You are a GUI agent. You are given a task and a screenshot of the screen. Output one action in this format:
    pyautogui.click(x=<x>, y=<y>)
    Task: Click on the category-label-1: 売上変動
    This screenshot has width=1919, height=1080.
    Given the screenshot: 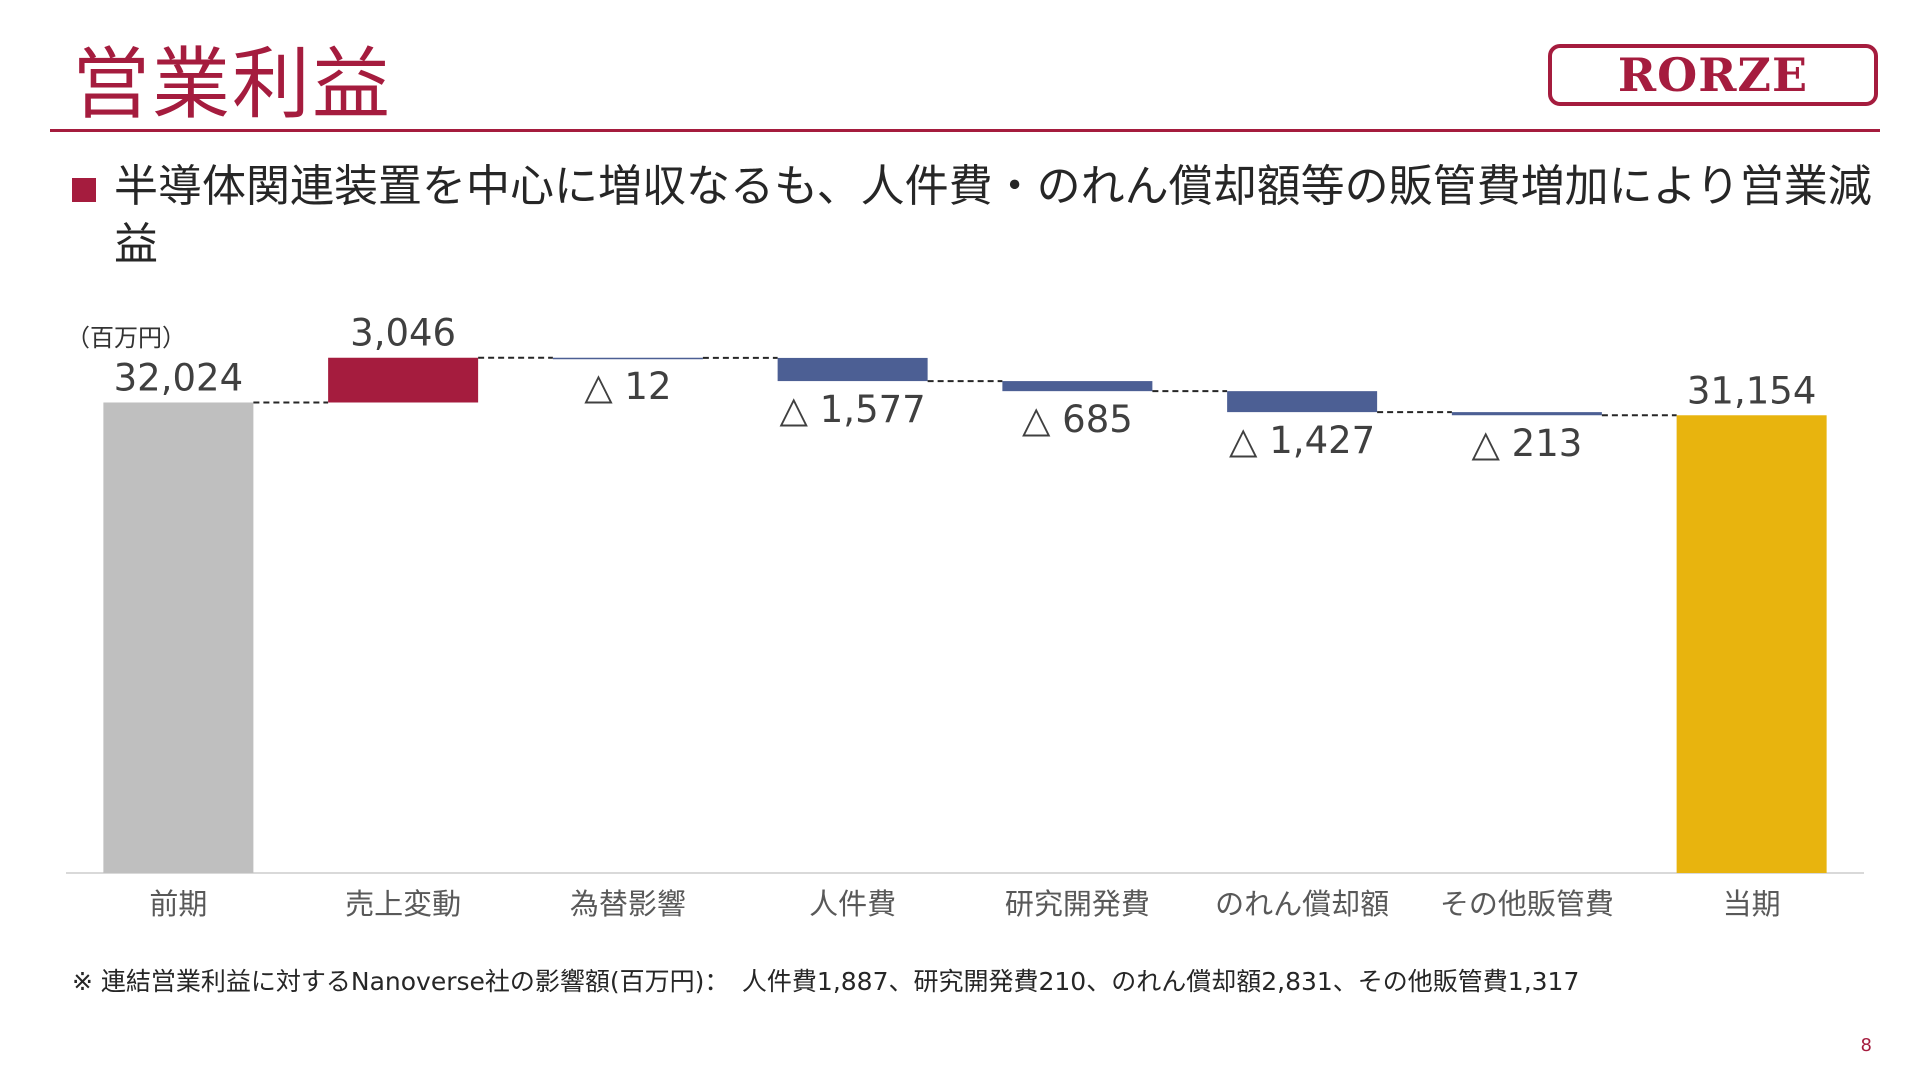 What is the action you would take?
    pyautogui.click(x=403, y=904)
    